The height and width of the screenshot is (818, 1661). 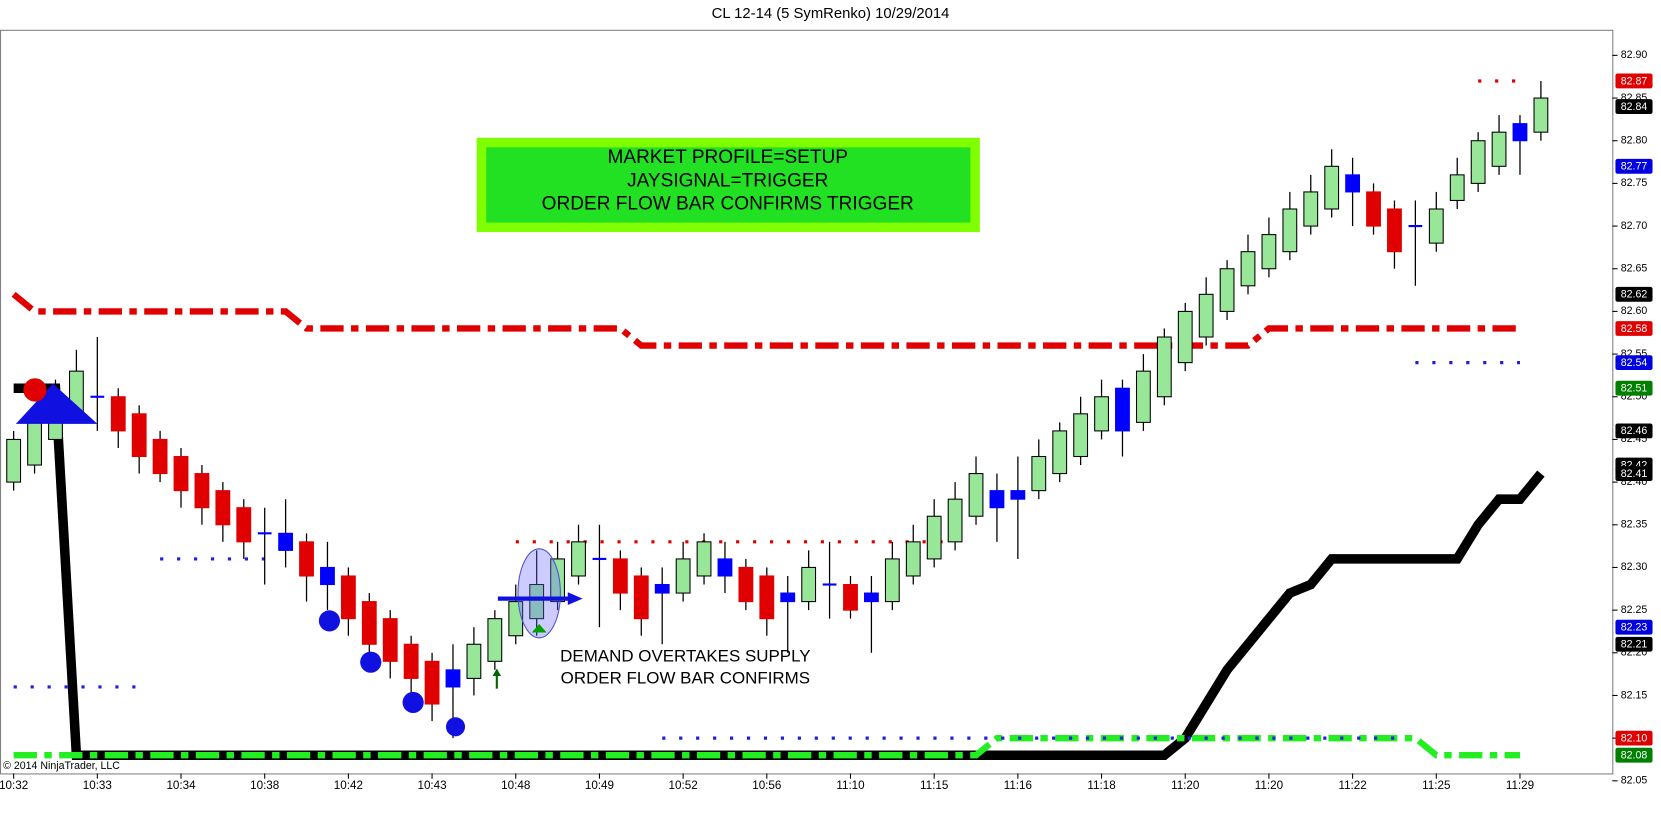 What do you see at coordinates (765, 320) in the screenshot?
I see `indicator-line` at bounding box center [765, 320].